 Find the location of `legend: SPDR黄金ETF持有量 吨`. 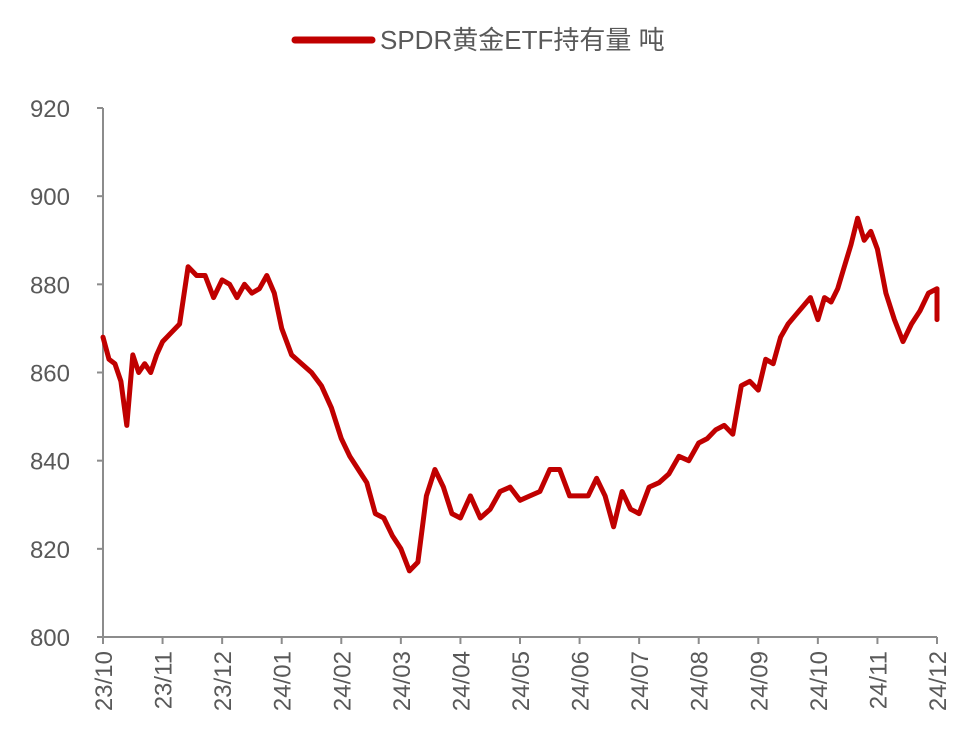

legend: SPDR黄金ETF持有量 吨 is located at coordinates (478, 40).